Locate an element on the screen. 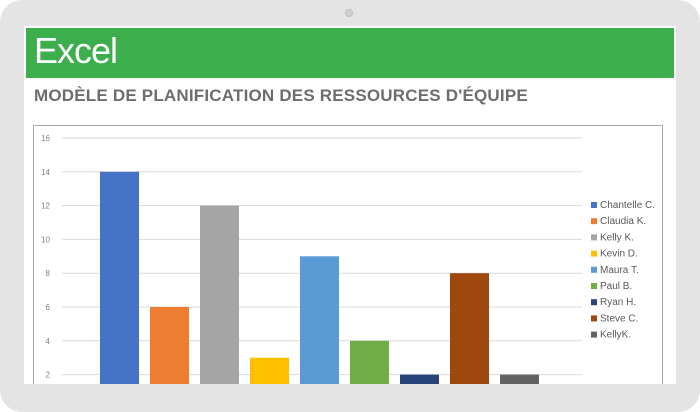 Image resolution: width=700 pixels, height=412 pixels. legend-label: Claudia K. is located at coordinates (623, 221).